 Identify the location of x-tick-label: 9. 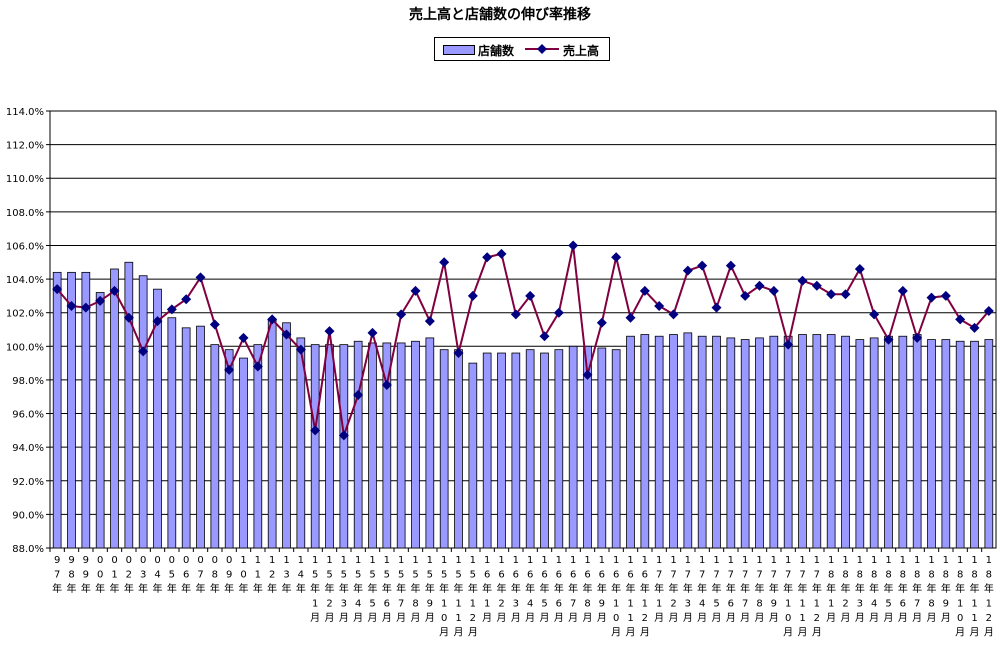
(602, 604).